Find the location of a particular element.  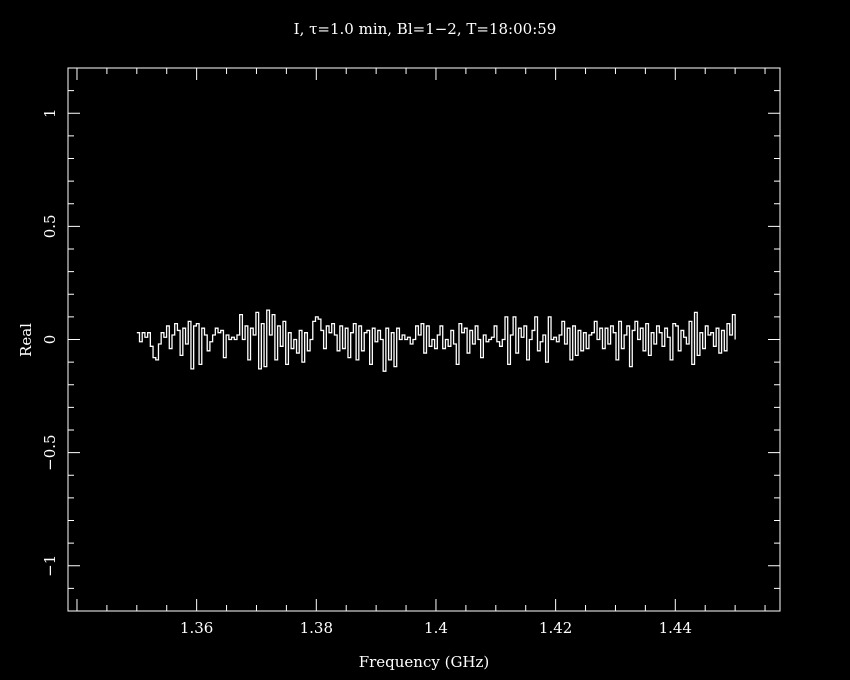

y-tick-label: −1 is located at coordinates (50, 566).